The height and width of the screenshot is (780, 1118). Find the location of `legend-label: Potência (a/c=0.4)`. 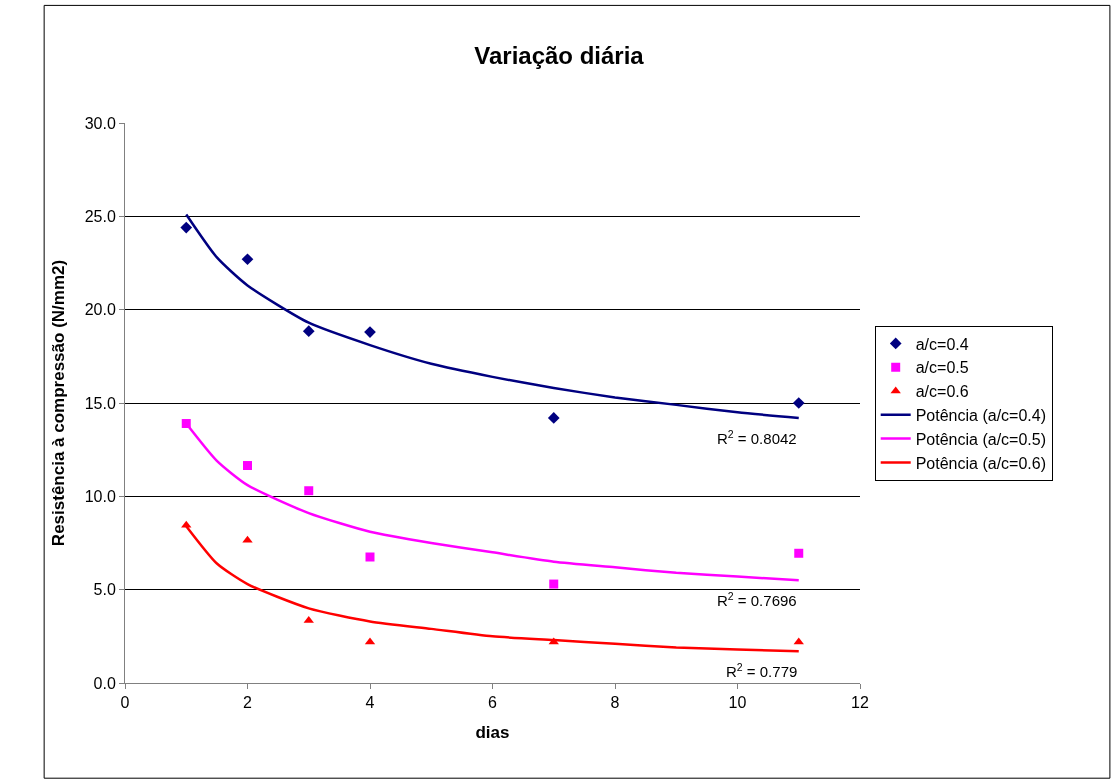

legend-label: Potência (a/c=0.4) is located at coordinates (980, 416).